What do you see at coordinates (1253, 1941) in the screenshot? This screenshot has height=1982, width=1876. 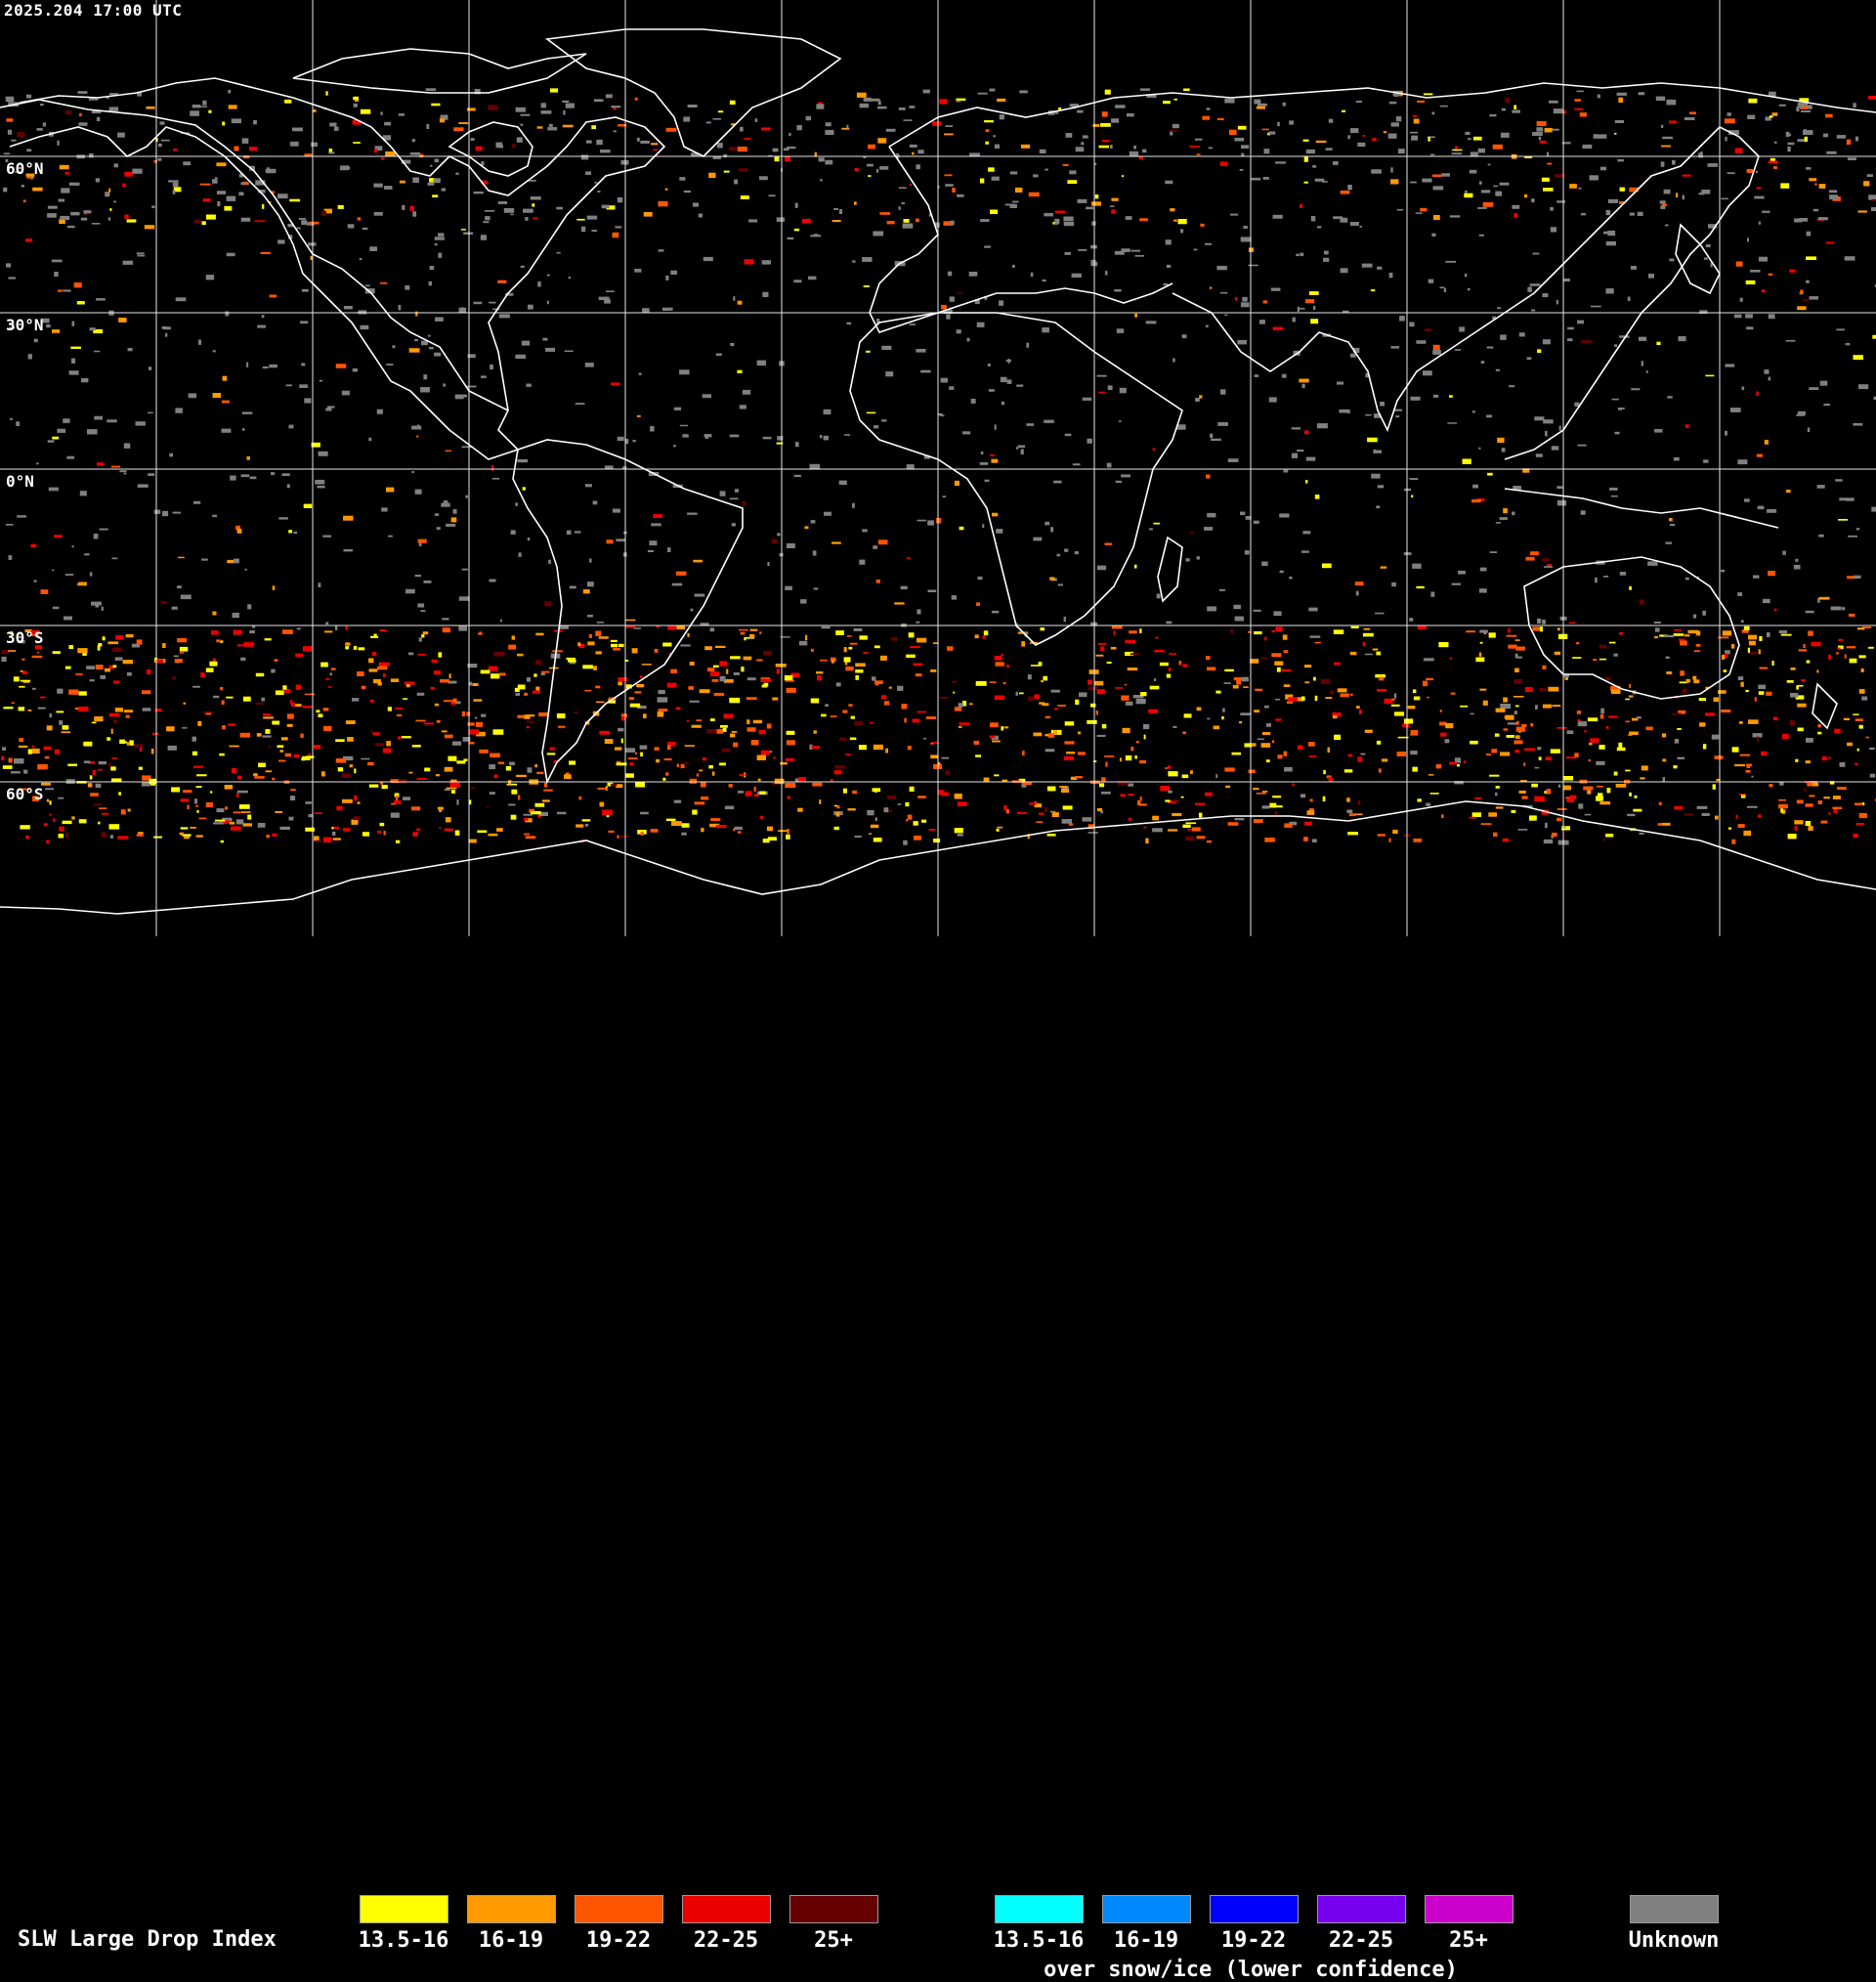 I see `swatch-label-snow-3: 19-22` at bounding box center [1253, 1941].